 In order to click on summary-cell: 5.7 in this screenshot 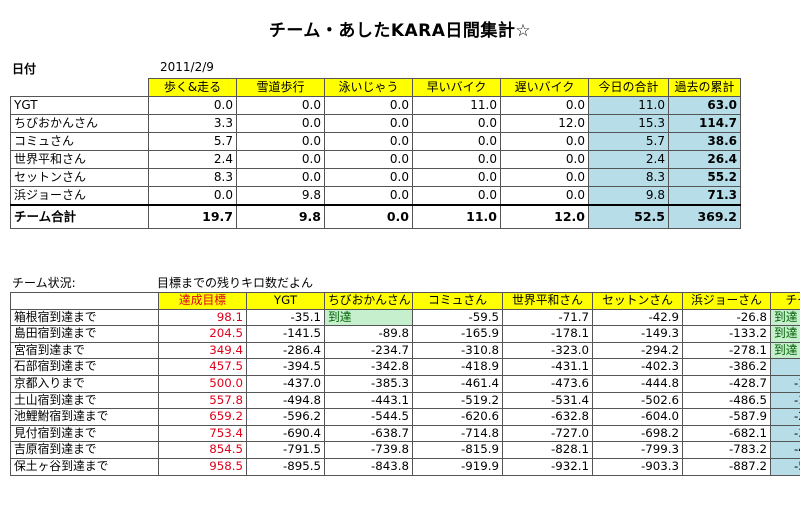, I will do `click(192, 141)`.